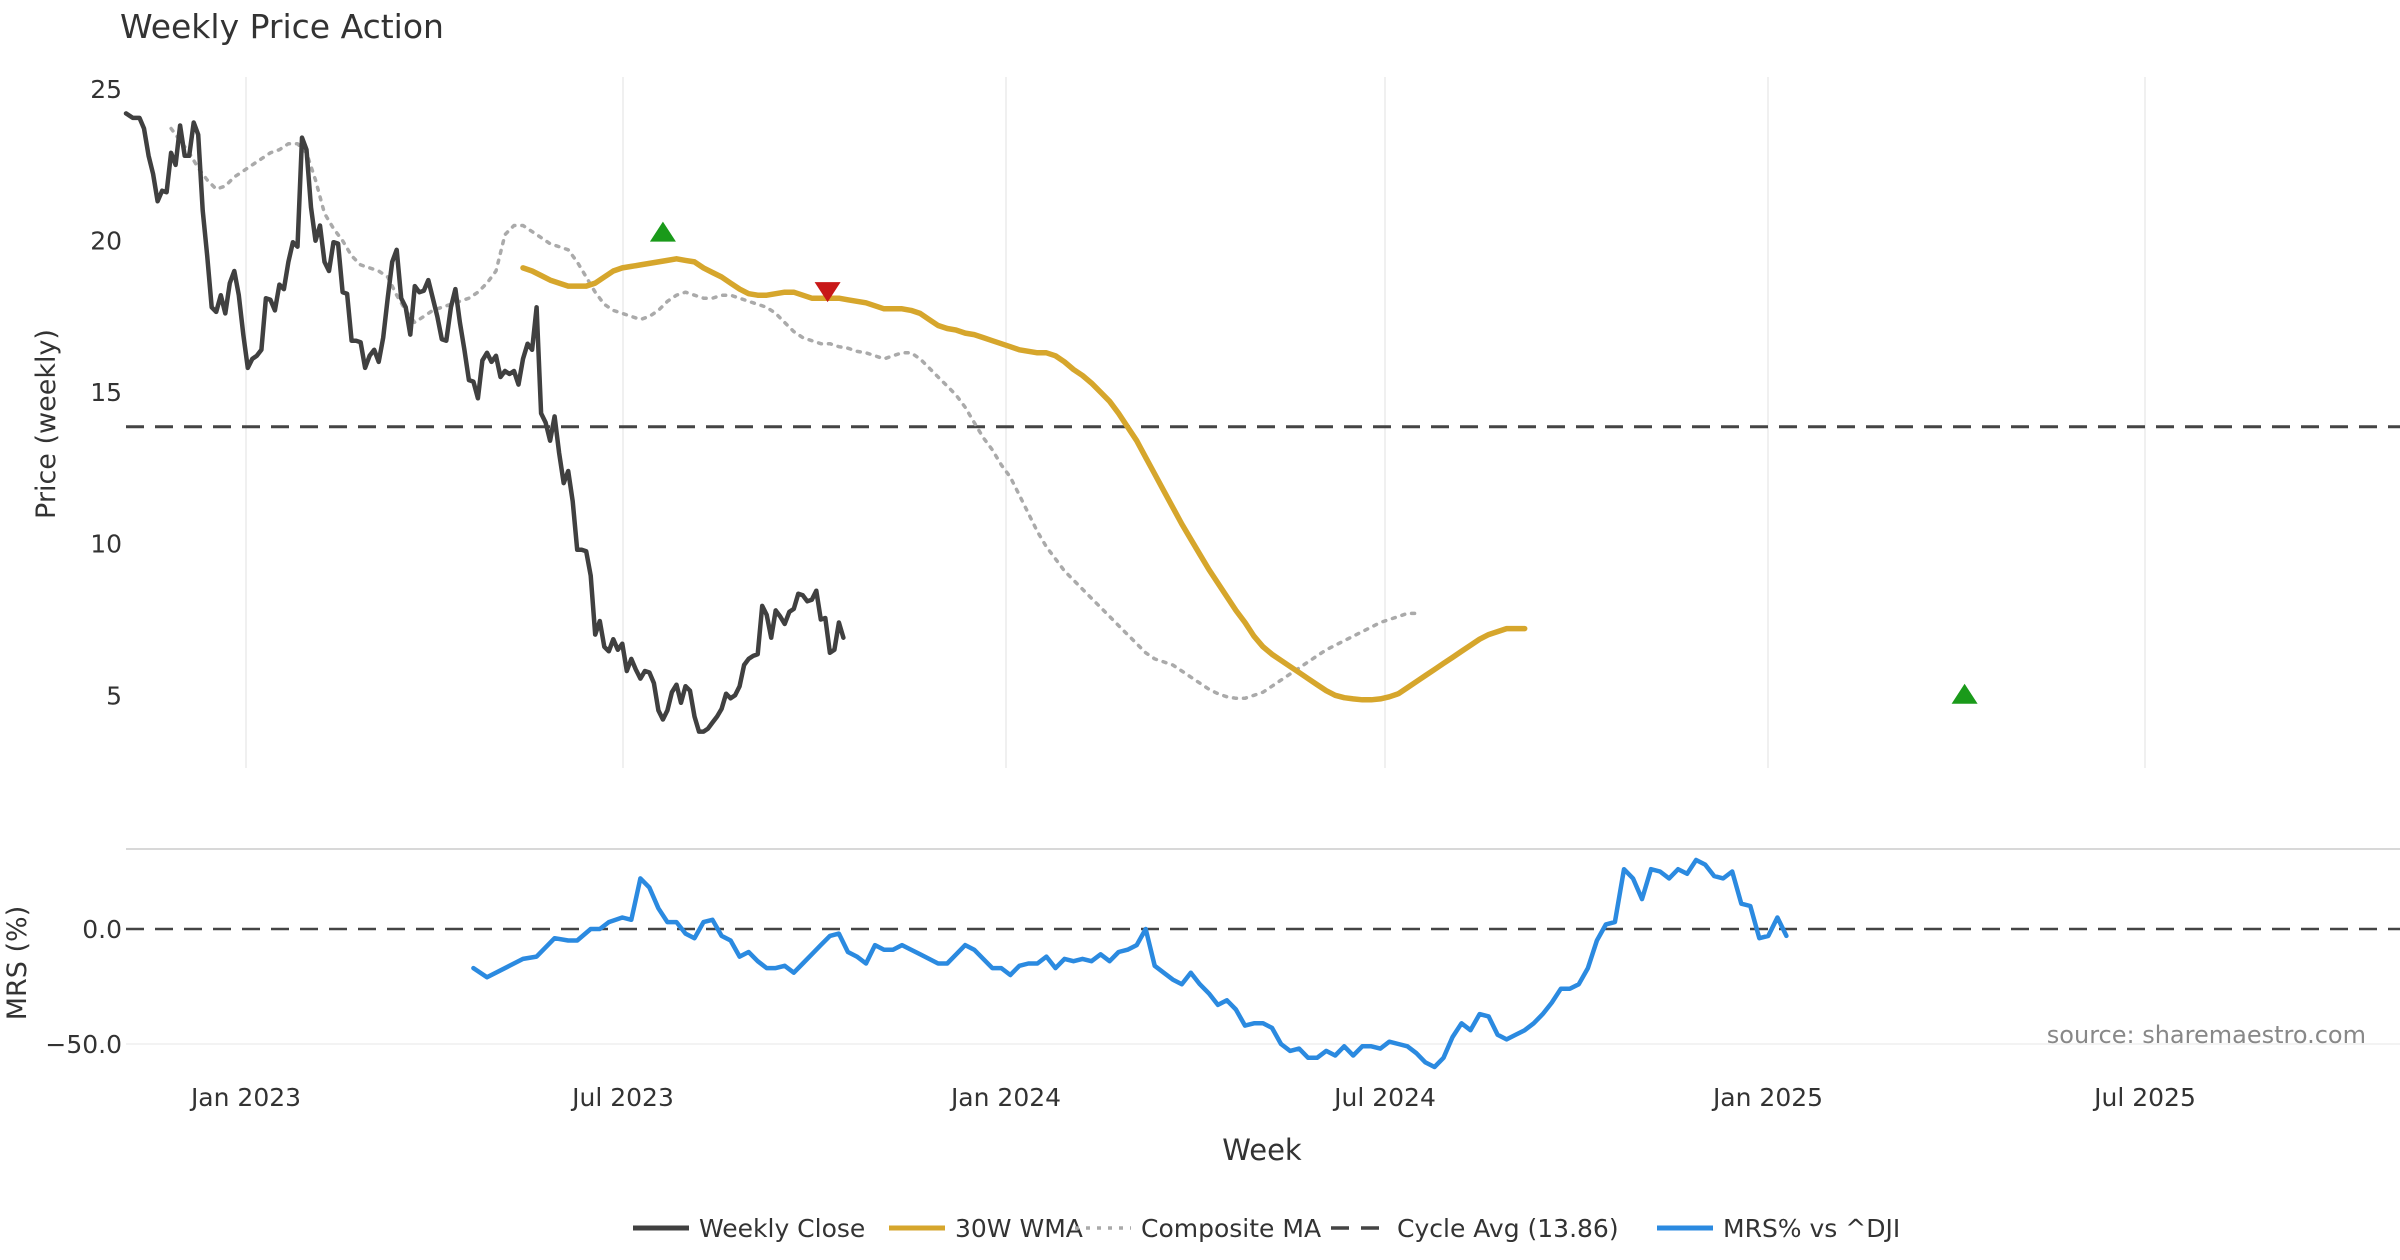 The image size is (2400, 1260). What do you see at coordinates (83, 987) in the screenshot?
I see `mrs-y-axis-ticks: 0.0 −50.0` at bounding box center [83, 987].